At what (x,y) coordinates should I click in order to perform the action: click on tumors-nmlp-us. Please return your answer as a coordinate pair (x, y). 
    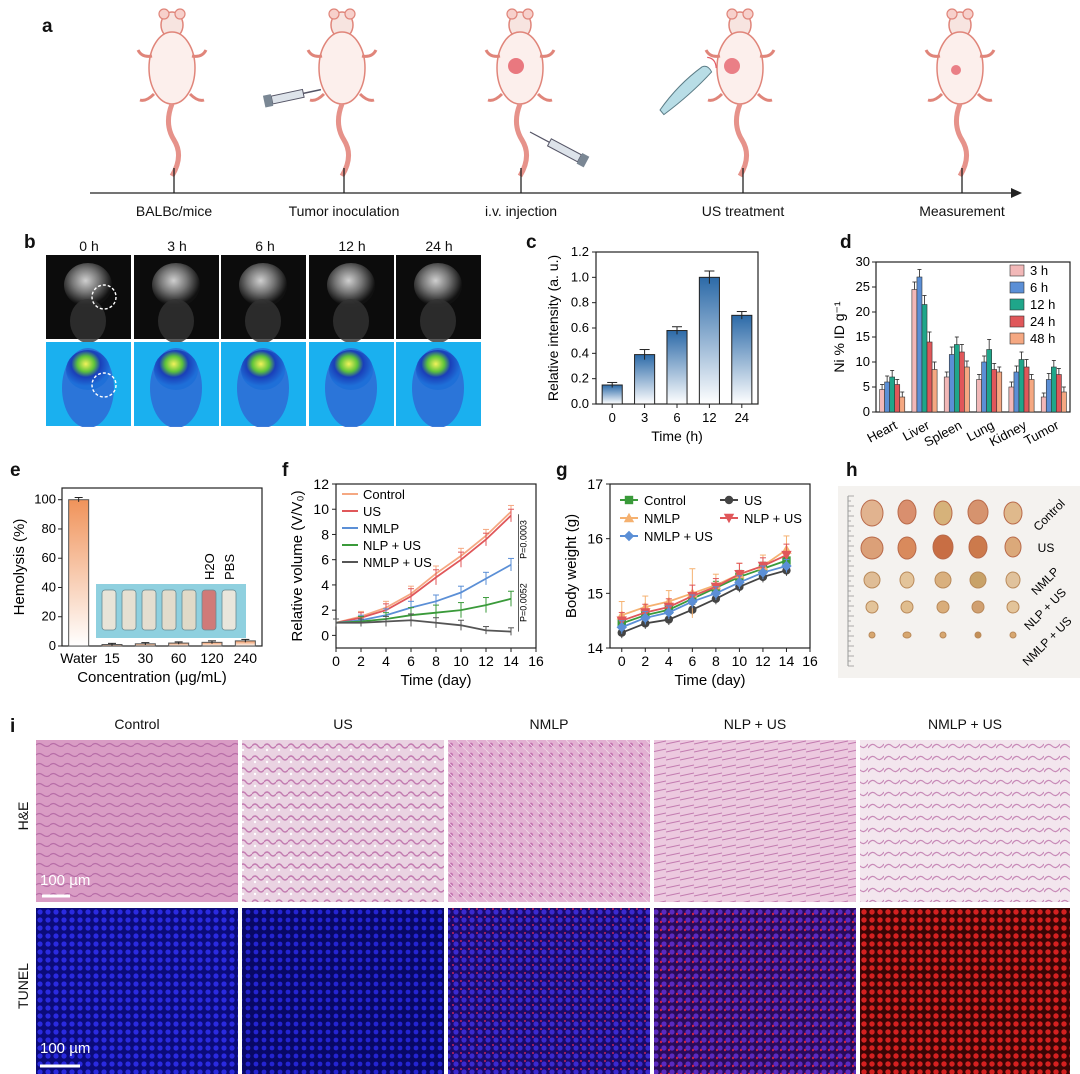
    Looking at the image, I should click on (942, 635).